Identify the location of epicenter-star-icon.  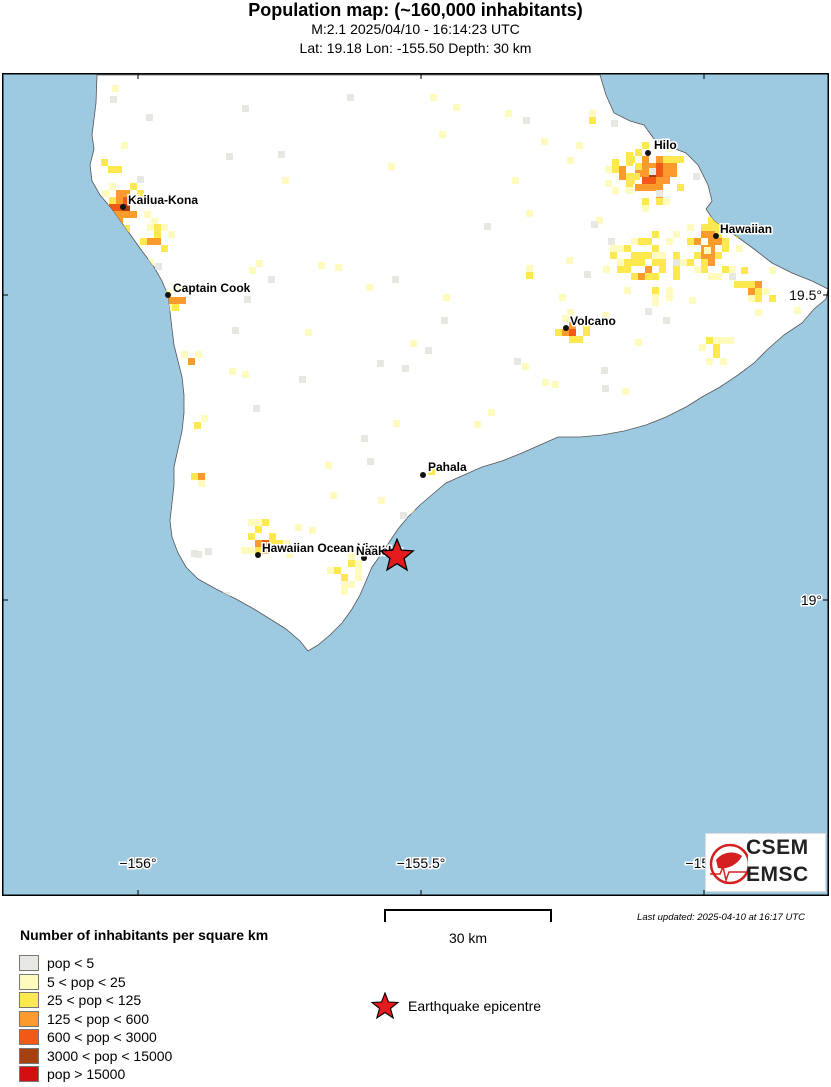
(397, 554).